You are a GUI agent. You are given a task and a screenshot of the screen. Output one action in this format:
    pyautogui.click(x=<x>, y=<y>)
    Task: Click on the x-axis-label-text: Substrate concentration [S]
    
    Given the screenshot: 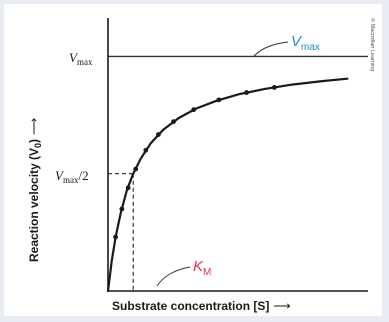 What is the action you would take?
    pyautogui.click(x=190, y=306)
    